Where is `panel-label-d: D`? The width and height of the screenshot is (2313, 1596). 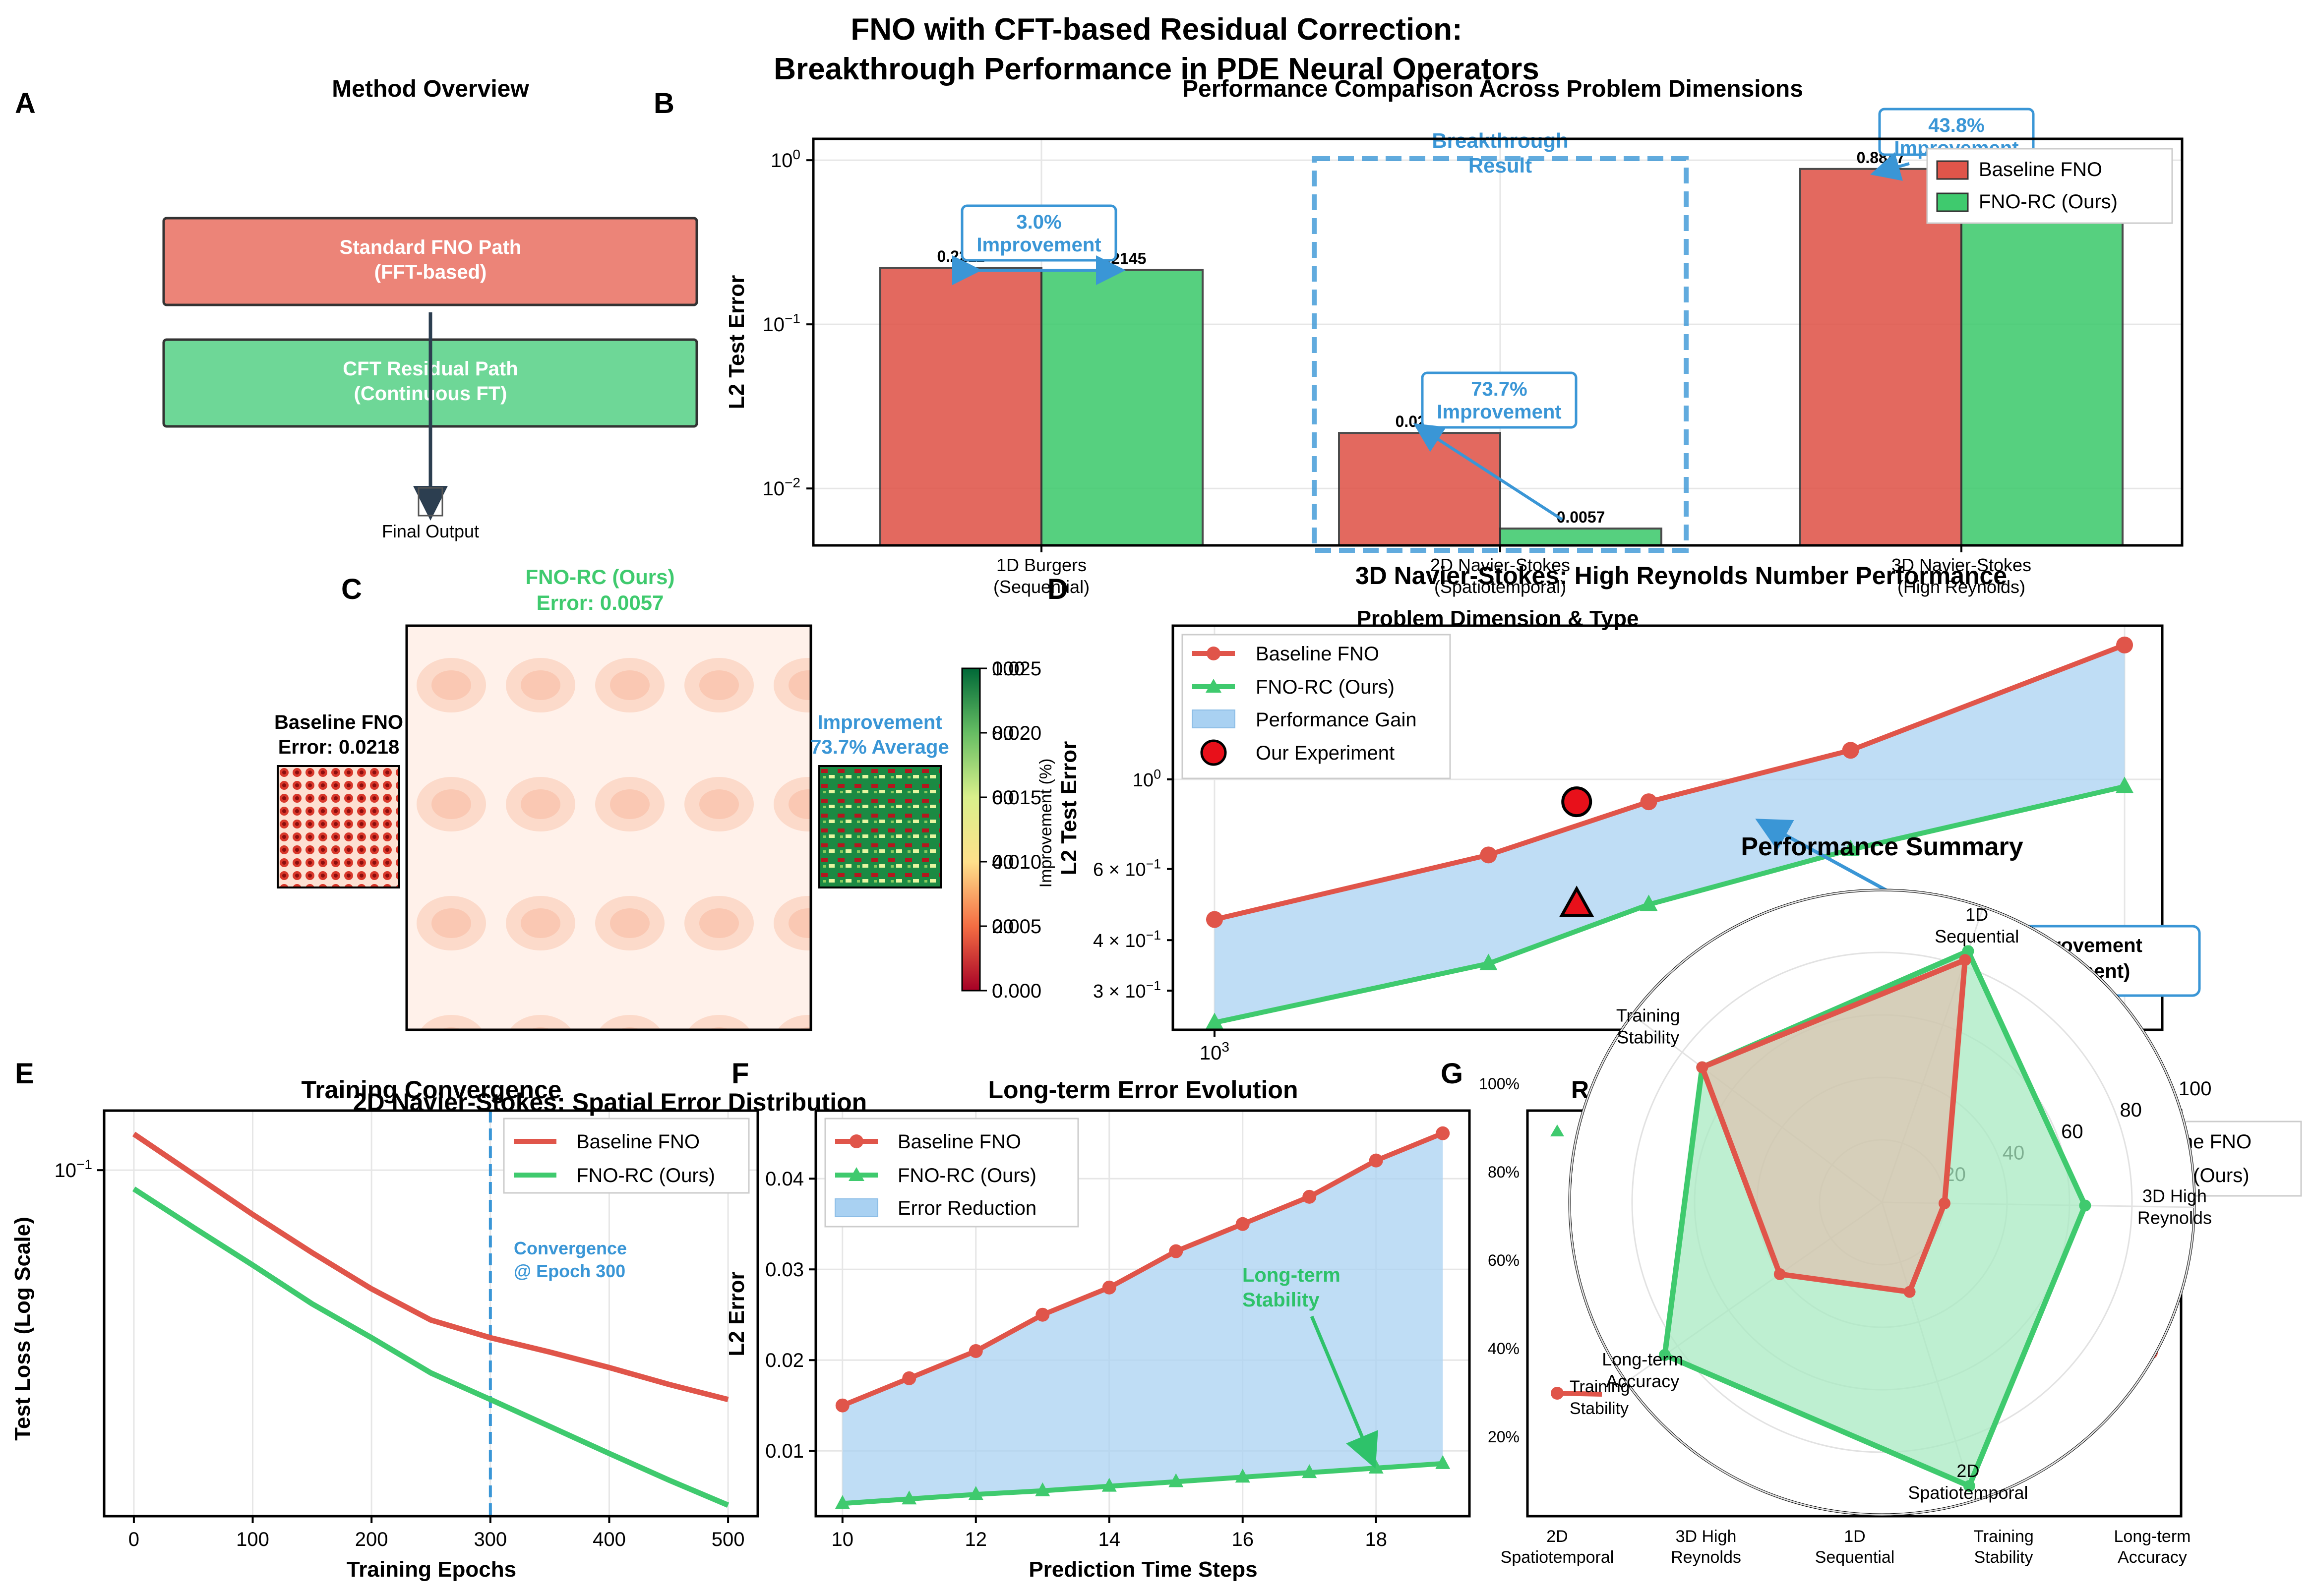
panel-label-d: D is located at coordinates (1057, 589).